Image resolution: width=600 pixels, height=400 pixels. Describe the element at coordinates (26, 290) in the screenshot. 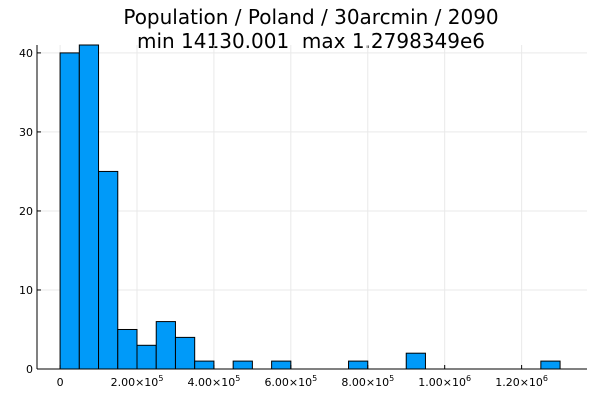

I see `y-tick-label: 10` at that location.